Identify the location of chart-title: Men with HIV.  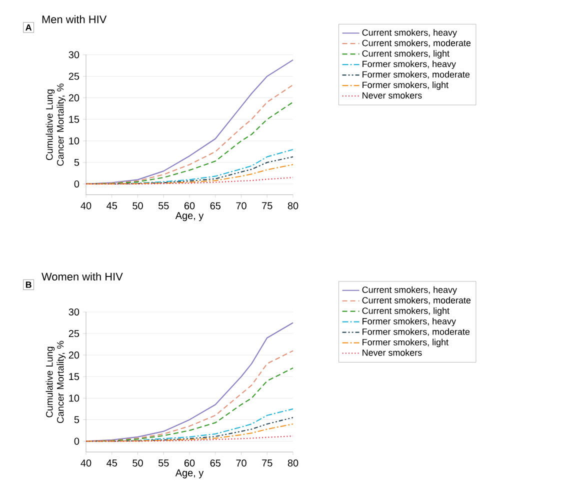
(74, 19).